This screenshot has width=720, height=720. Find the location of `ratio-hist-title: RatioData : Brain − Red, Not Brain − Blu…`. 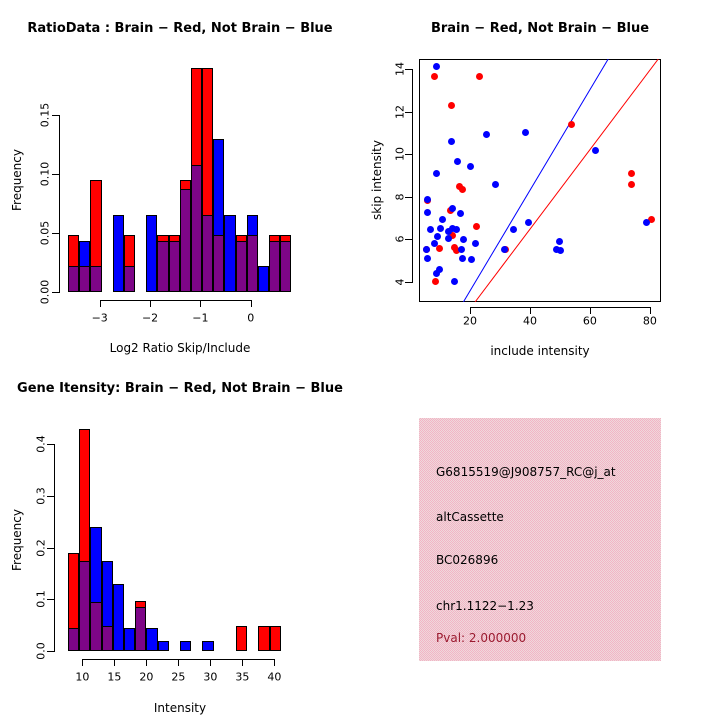

ratio-hist-title: RatioData : Brain − Red, Not Brain − Blu… is located at coordinates (180, 28).